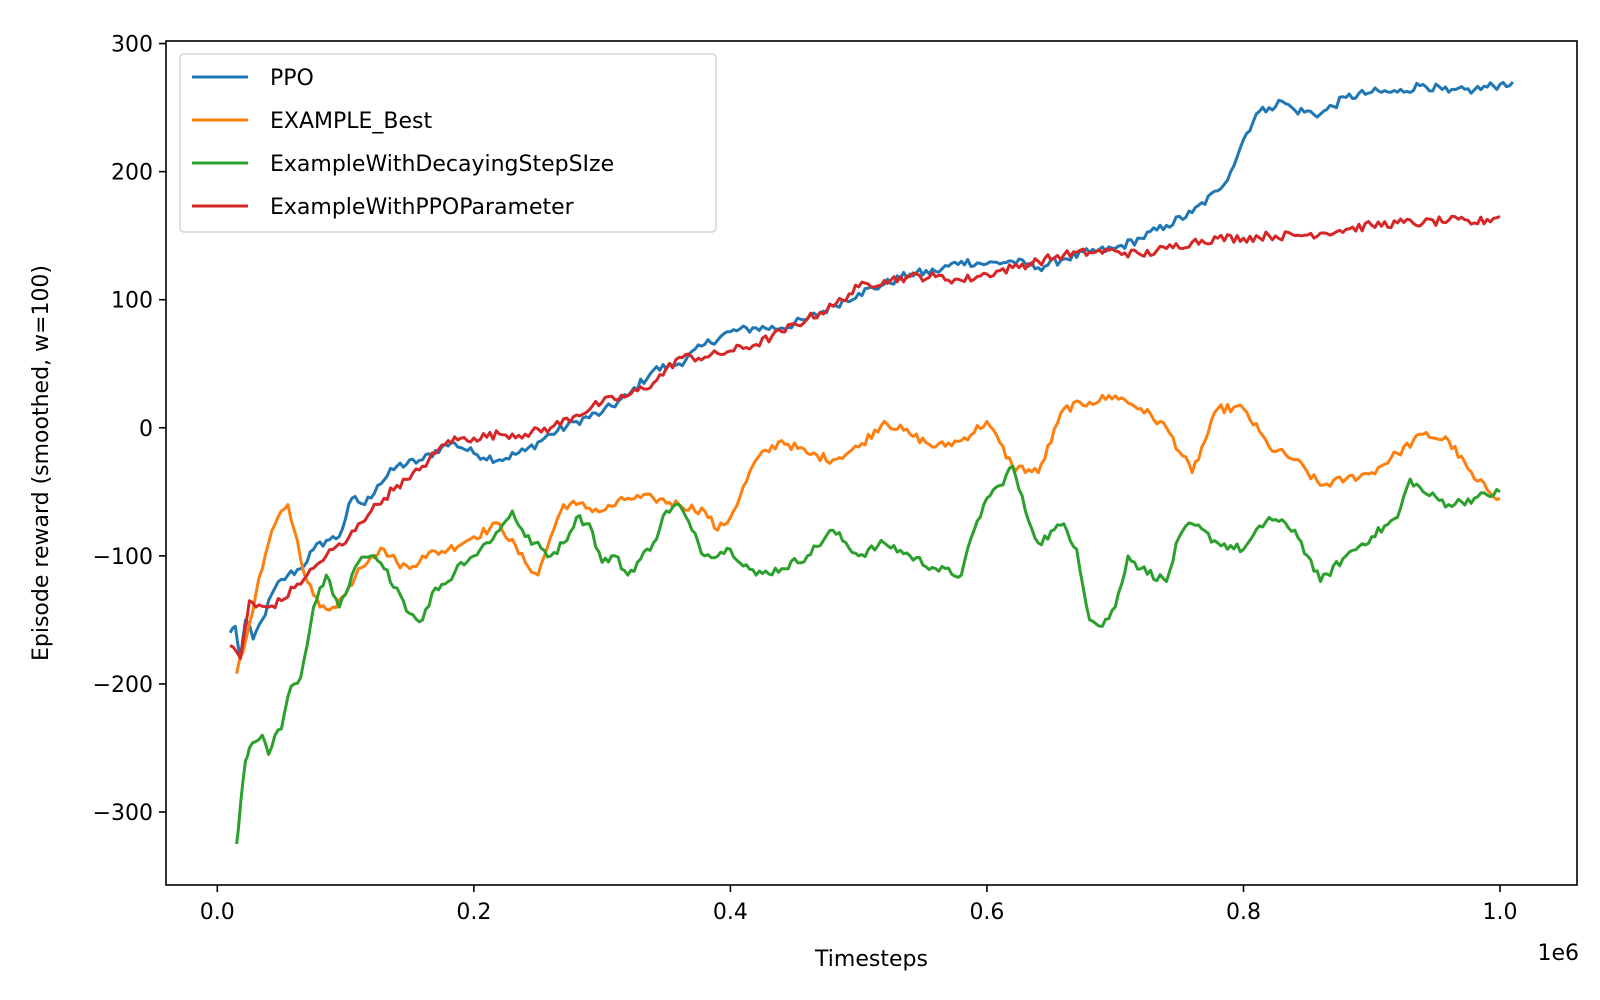  Describe the element at coordinates (41, 463) in the screenshot. I see `y-axis-label: Episode reward (smoothed, w=100)` at that location.